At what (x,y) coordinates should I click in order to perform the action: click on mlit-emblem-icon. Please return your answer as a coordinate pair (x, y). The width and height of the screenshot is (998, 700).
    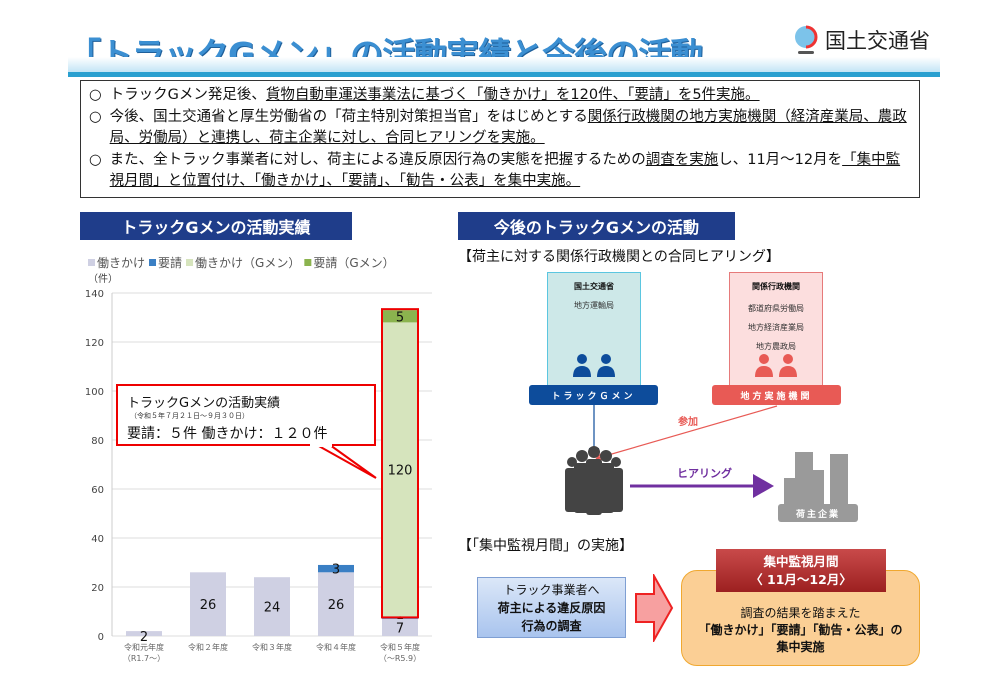
    Looking at the image, I should click on (806, 39).